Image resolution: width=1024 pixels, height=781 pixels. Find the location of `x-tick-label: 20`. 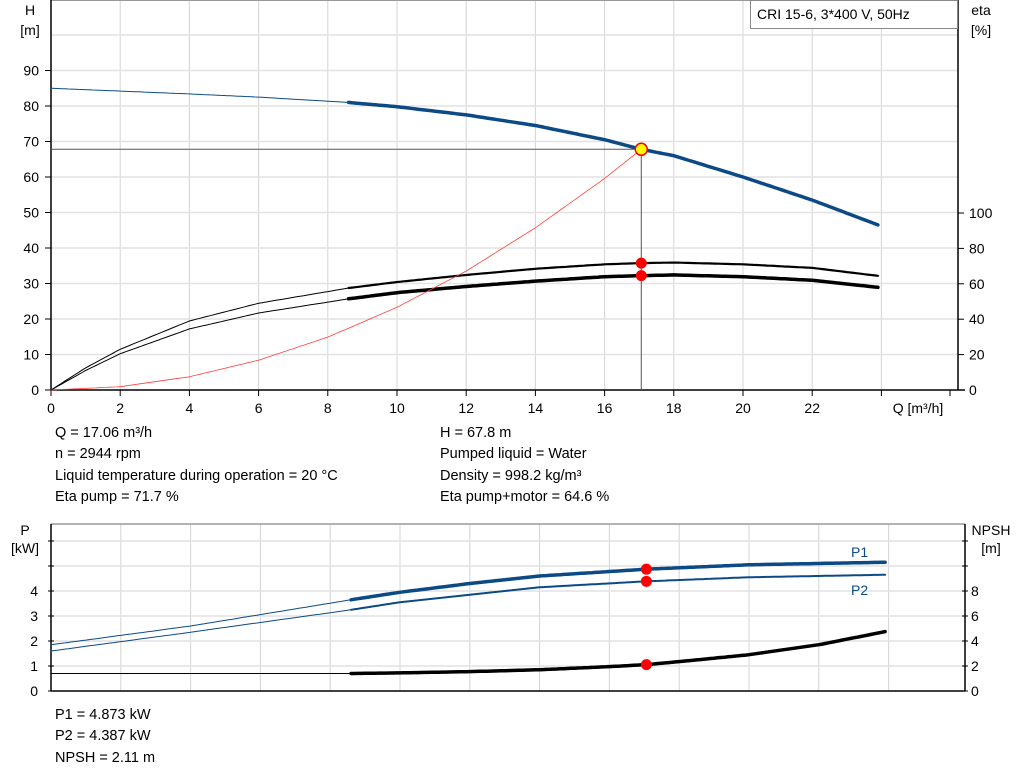

x-tick-label: 20 is located at coordinates (743, 408).